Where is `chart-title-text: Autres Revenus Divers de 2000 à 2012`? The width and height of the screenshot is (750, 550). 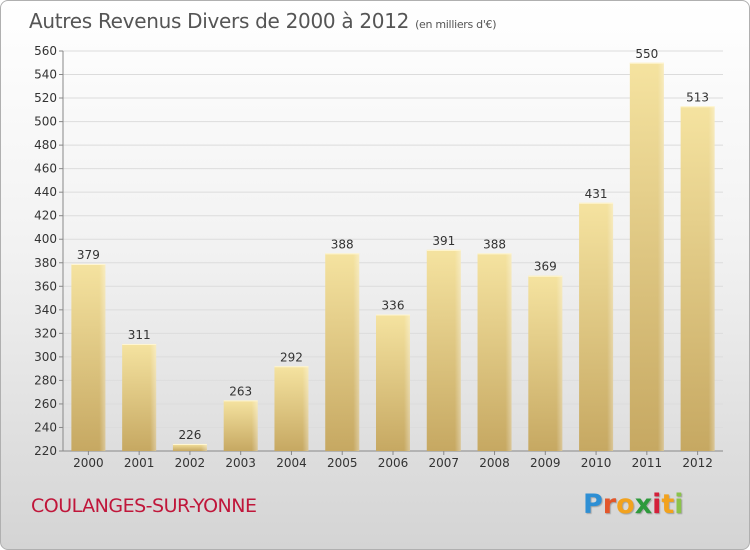
chart-title-text: Autres Revenus Divers de 2000 à 2012 is located at coordinates (219, 21).